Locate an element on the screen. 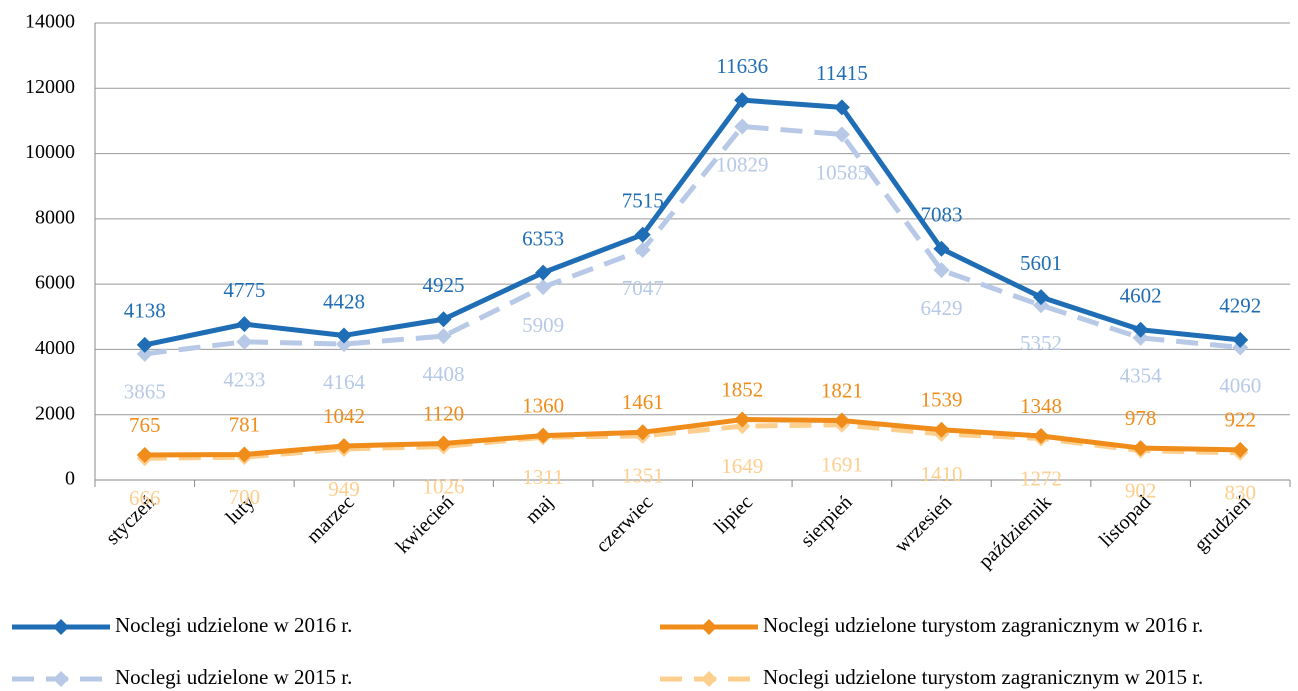 This screenshot has height=691, width=1298. data-label: 830 is located at coordinates (1240, 493).